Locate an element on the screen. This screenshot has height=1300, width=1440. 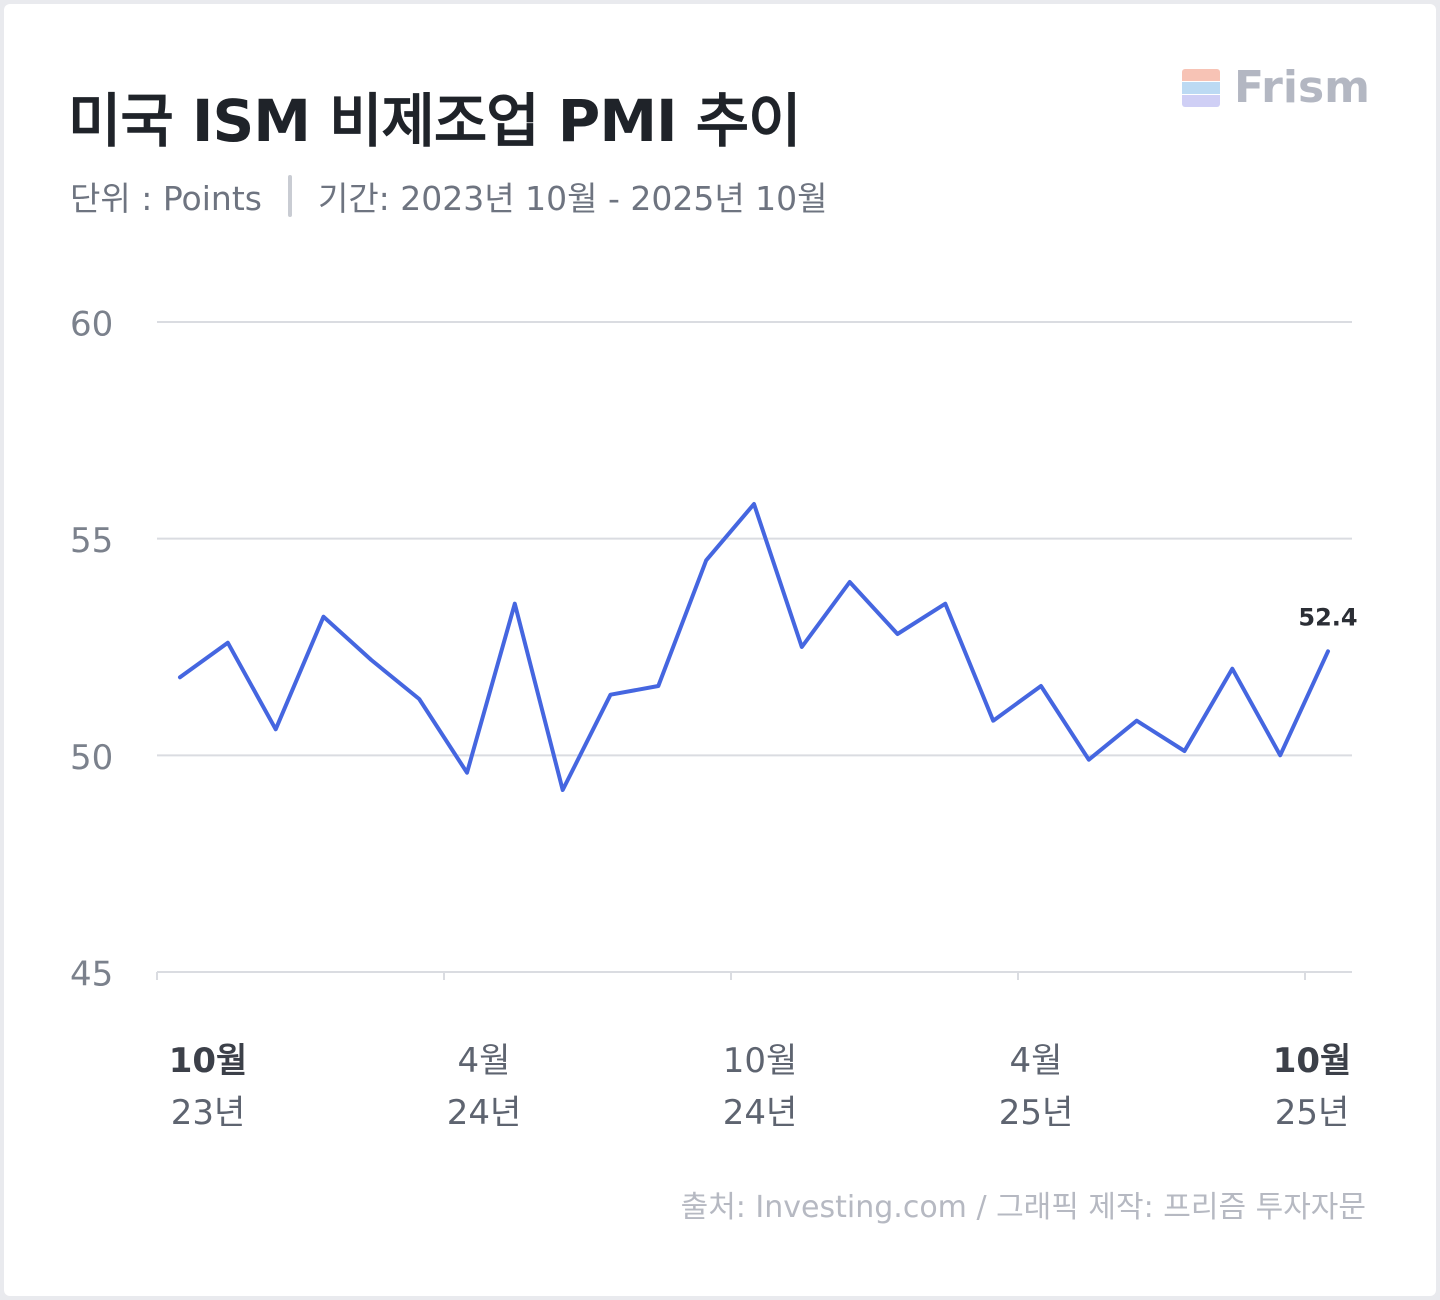
y-tick-label: 55 is located at coordinates (91, 541).